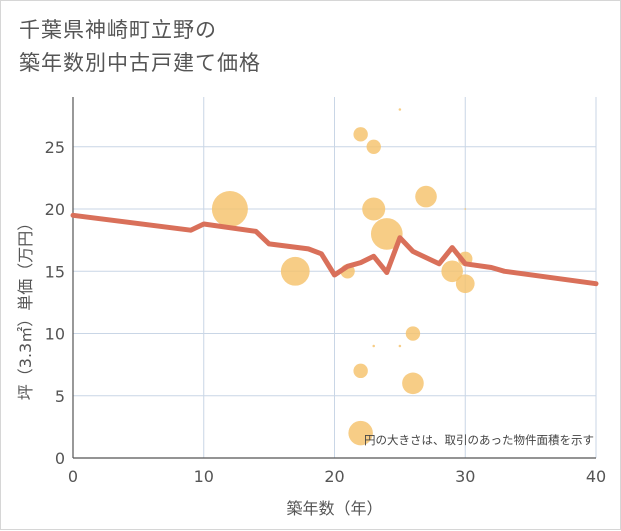 The image size is (621, 531). Describe the element at coordinates (334, 508) in the screenshot. I see `x-axis-label: 築年数（年）` at that location.